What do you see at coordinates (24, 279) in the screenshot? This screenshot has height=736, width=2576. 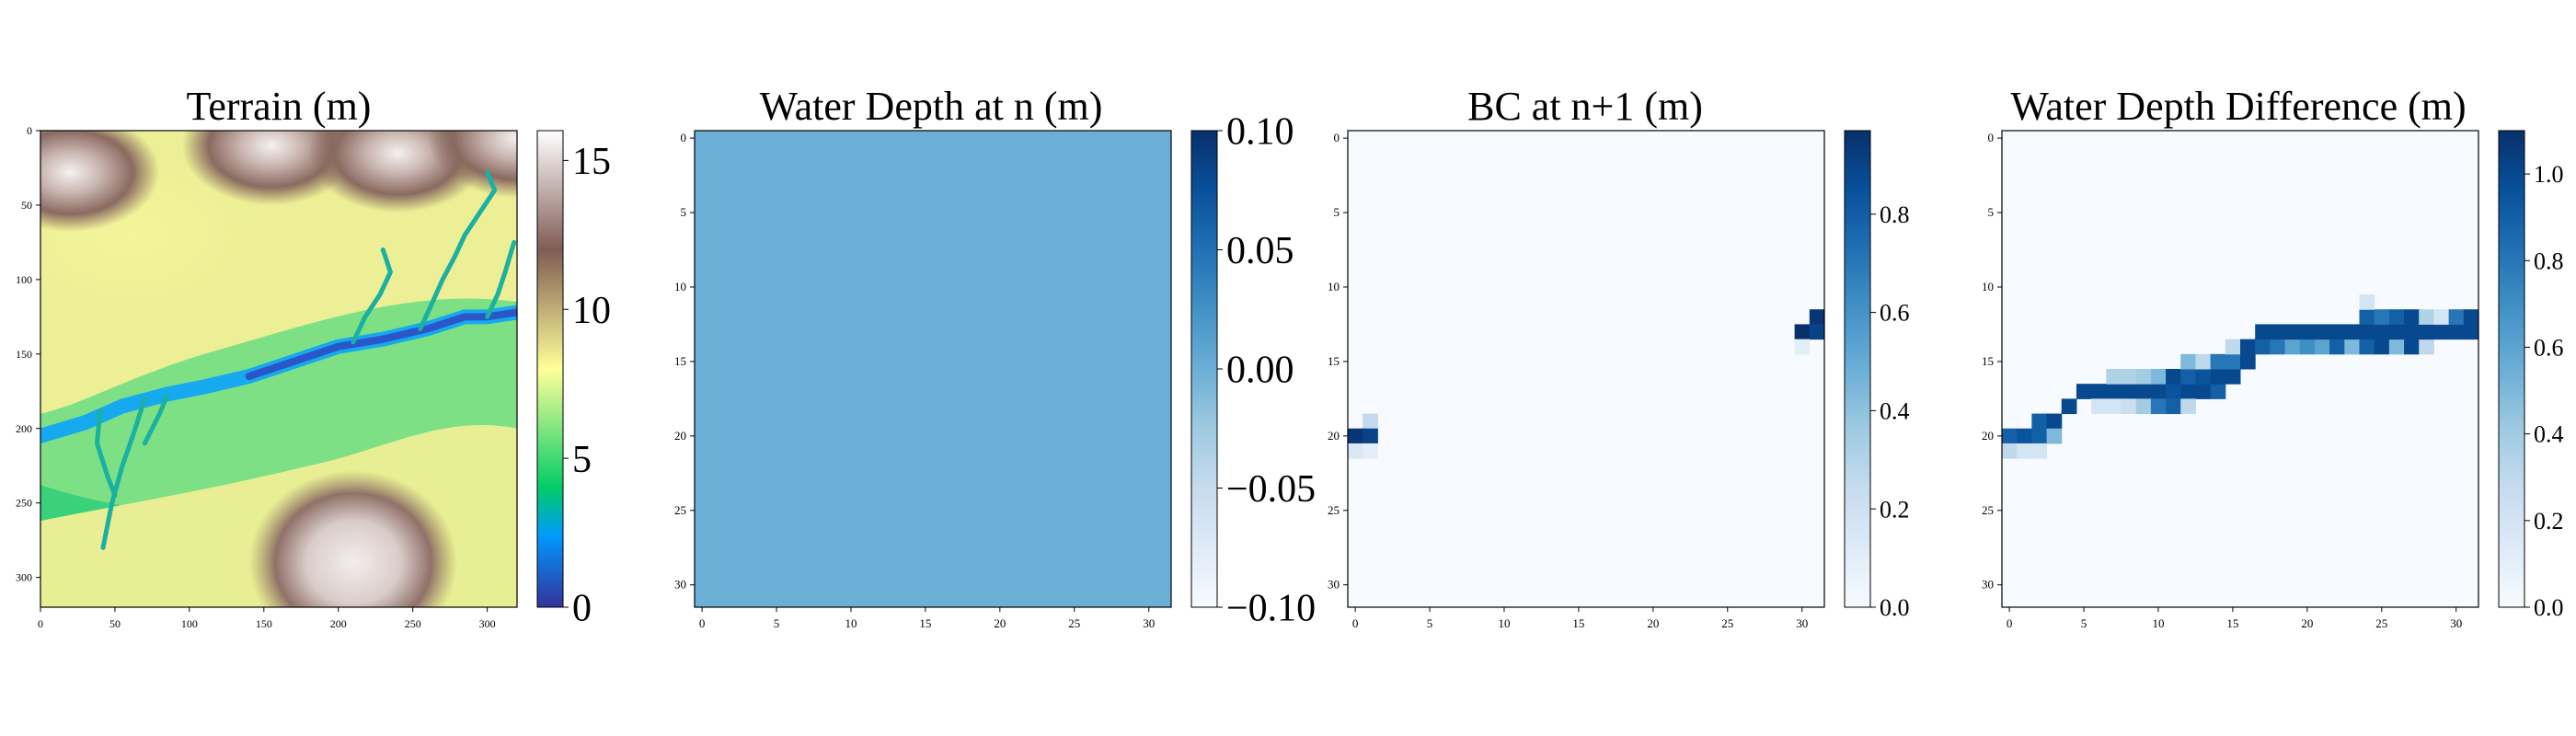 I see `y-tick-label: 100` at bounding box center [24, 279].